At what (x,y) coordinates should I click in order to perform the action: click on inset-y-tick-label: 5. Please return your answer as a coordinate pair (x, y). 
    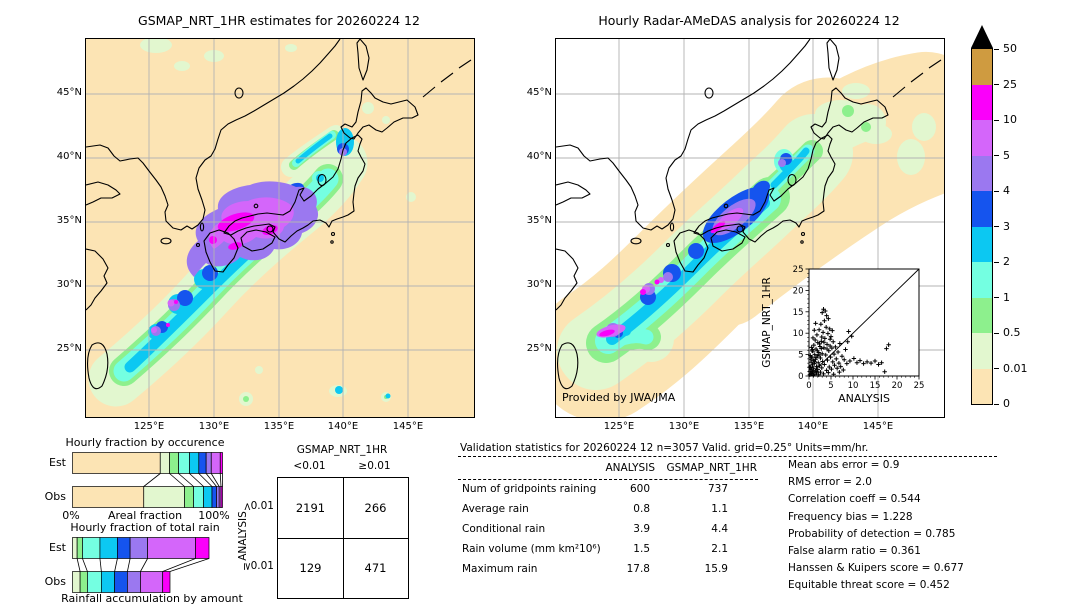
    Looking at the image, I should click on (800, 356).